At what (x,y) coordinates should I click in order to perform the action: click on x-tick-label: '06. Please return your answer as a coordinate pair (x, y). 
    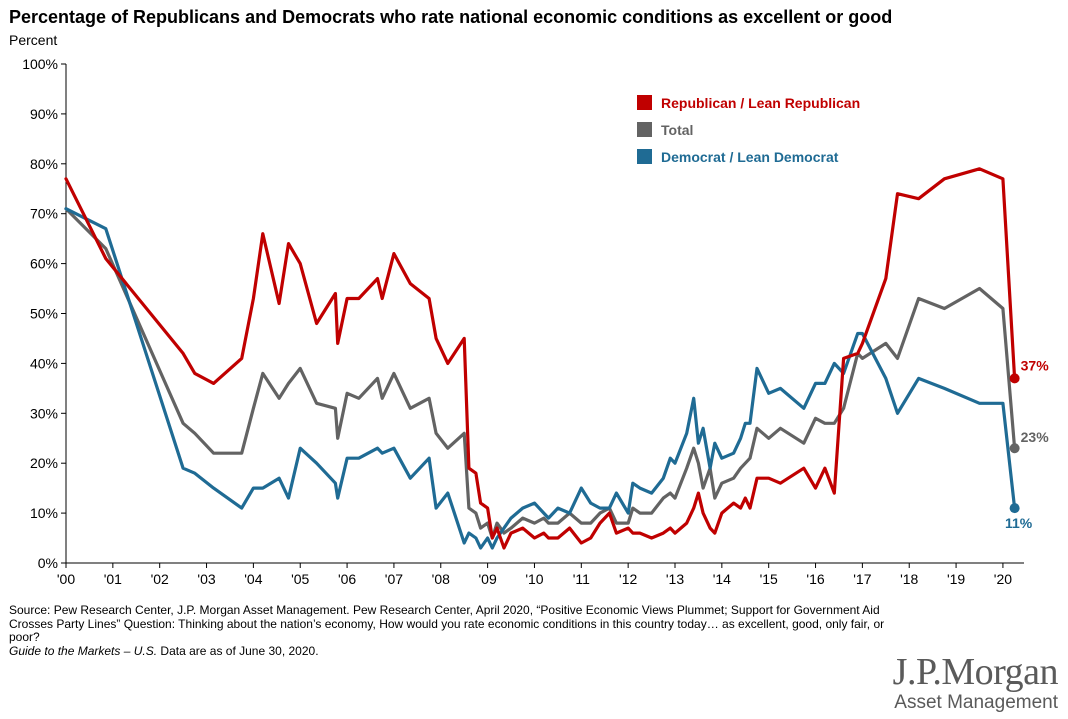
    Looking at the image, I should click on (347, 579).